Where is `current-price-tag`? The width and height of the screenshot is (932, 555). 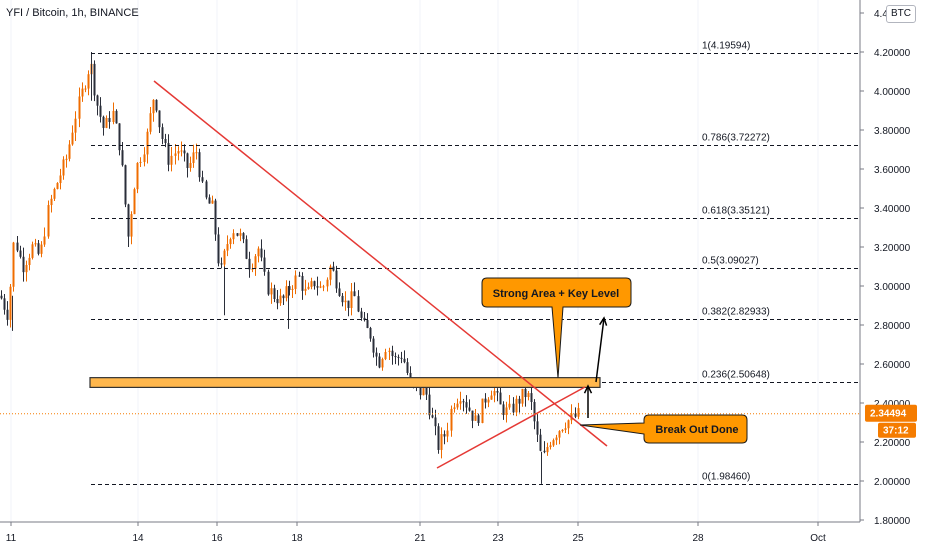 current-price-tag is located at coordinates (891, 413).